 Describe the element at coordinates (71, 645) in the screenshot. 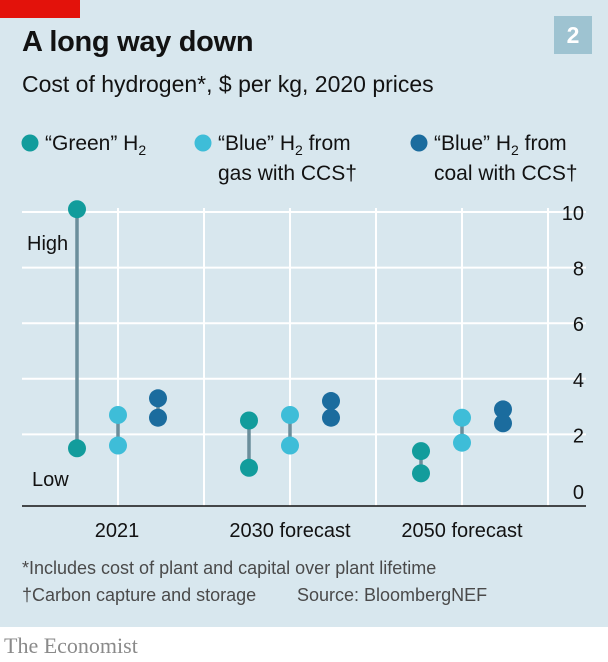

I see `brand-name: The Economist` at that location.